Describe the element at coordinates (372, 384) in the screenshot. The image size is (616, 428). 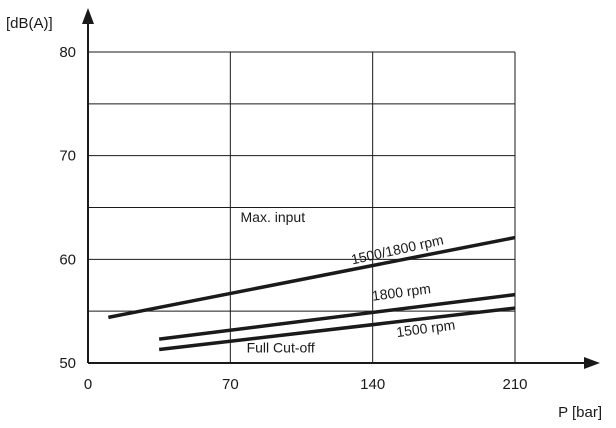
I see `x-tick-label: 140` at that location.